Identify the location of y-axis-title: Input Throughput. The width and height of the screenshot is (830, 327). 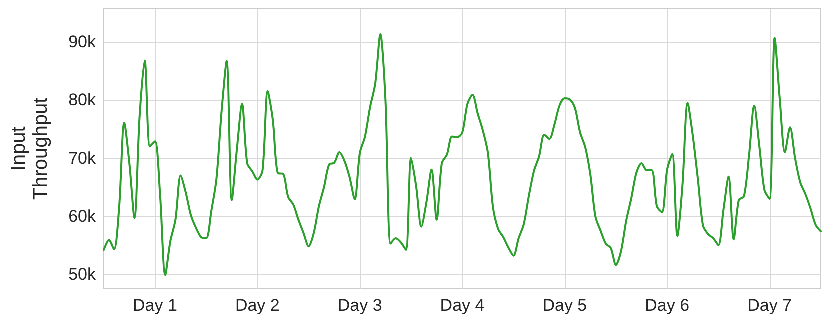
(30, 148).